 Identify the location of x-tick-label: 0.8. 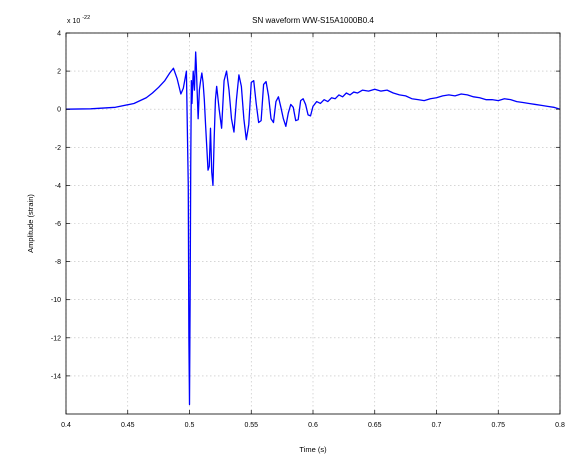
(560, 425).